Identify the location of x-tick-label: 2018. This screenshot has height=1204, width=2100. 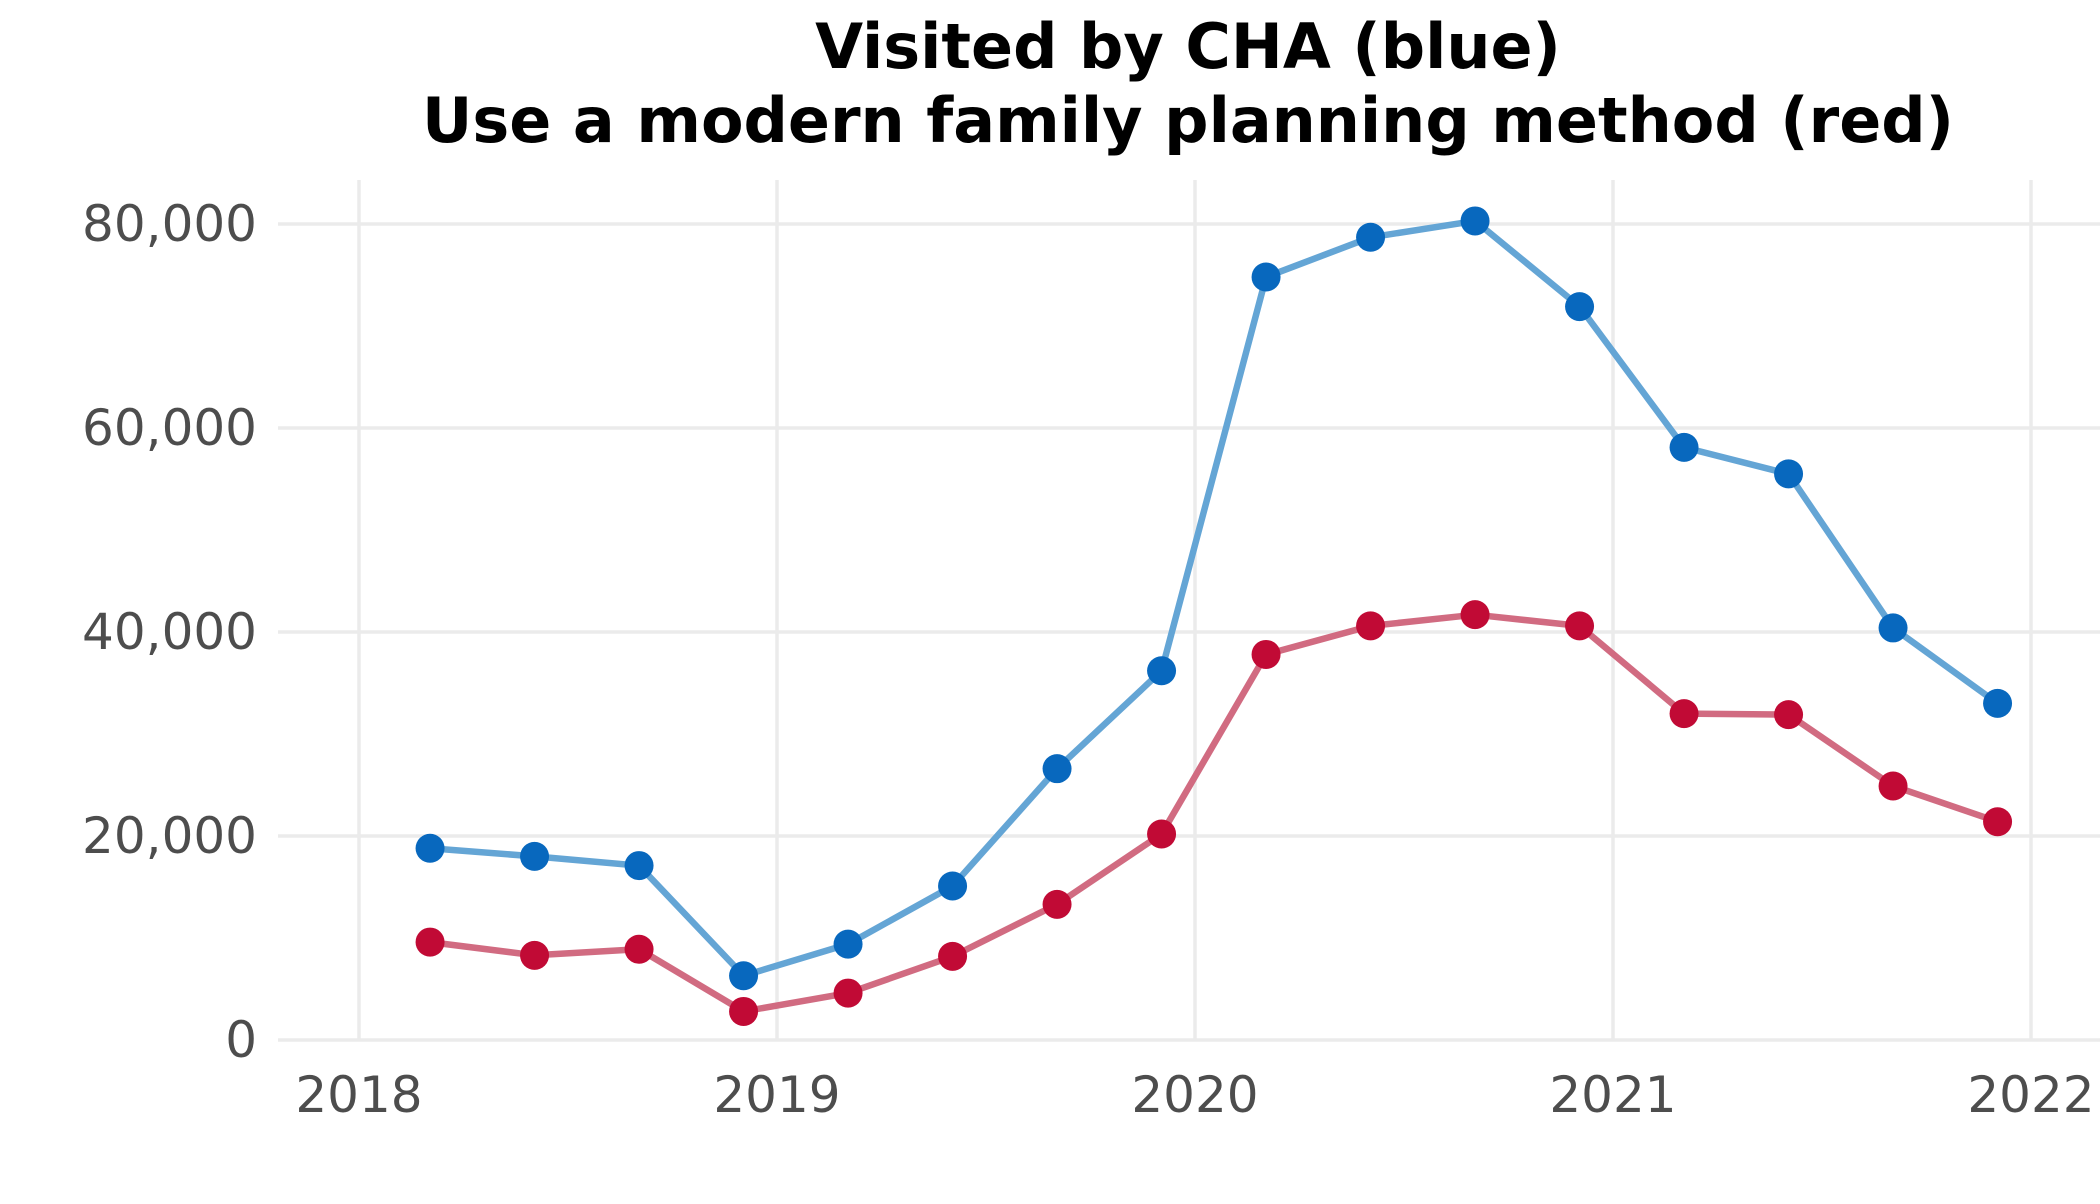
(358, 1095).